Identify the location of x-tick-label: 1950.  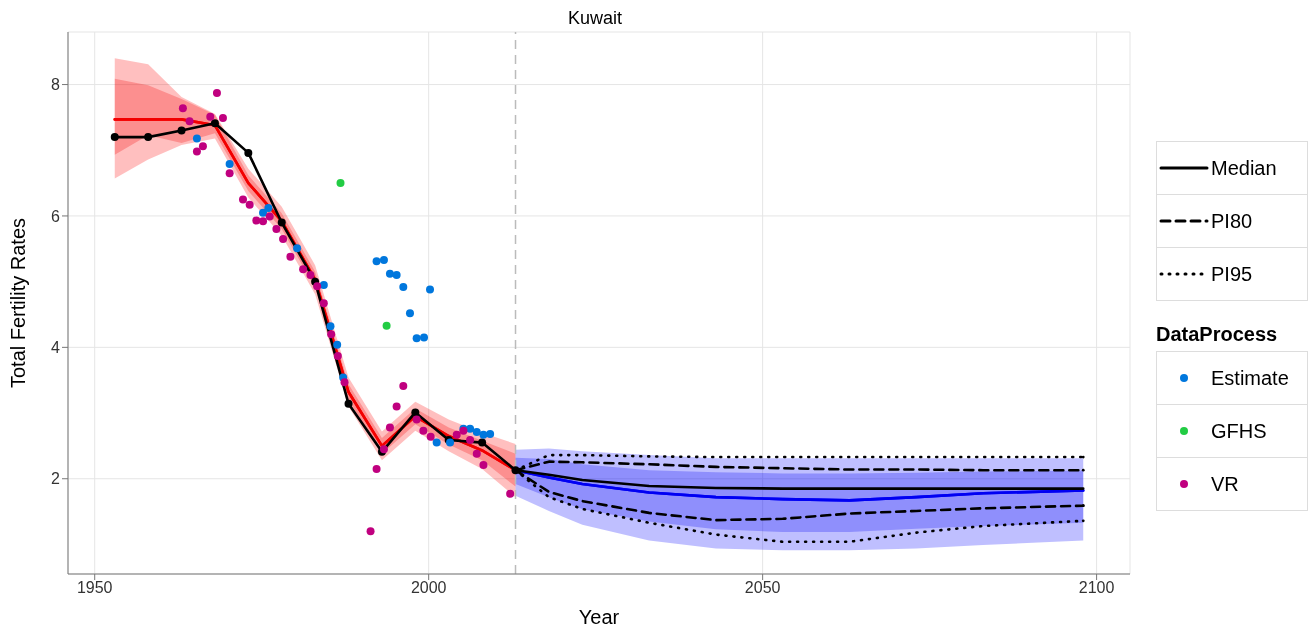
(94, 588).